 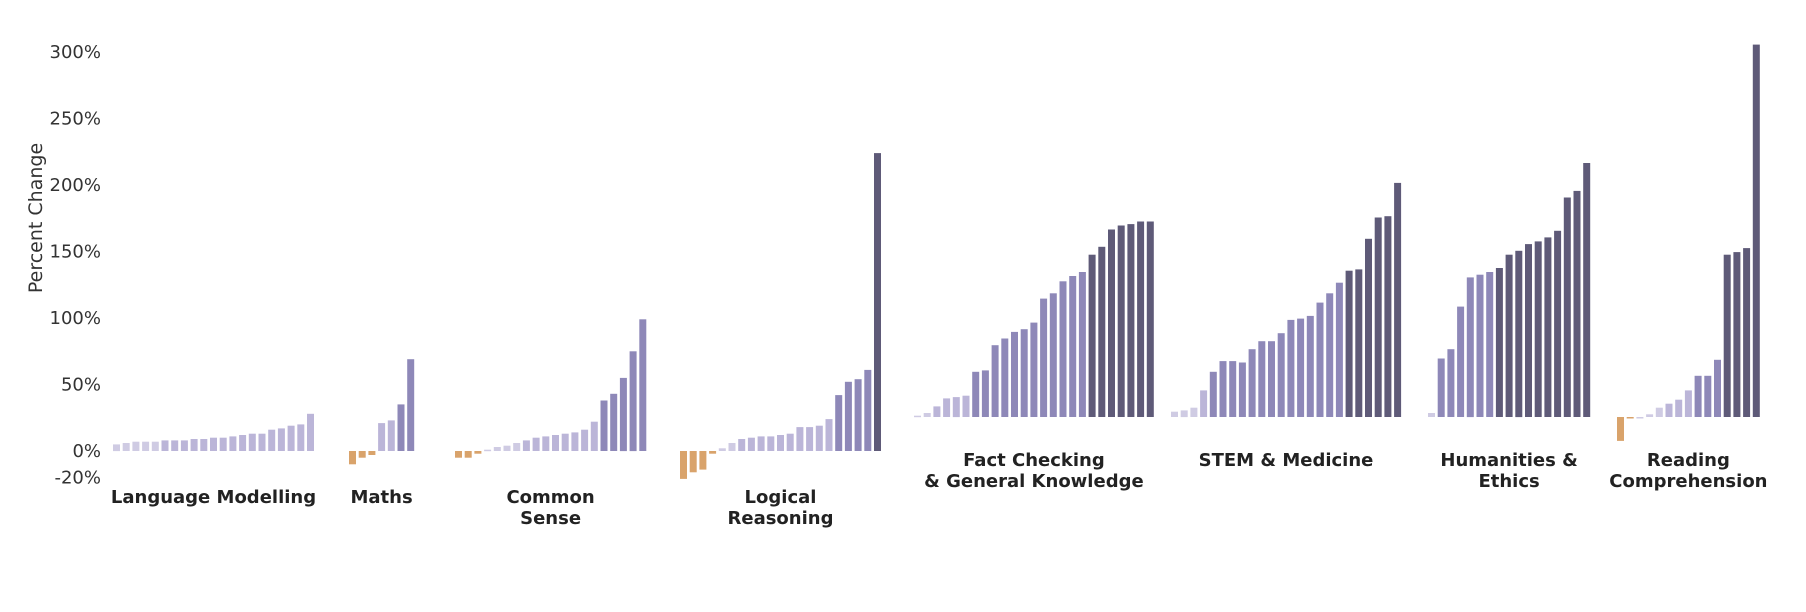 I want to click on y-tick-label: -20%, so click(x=77, y=478).